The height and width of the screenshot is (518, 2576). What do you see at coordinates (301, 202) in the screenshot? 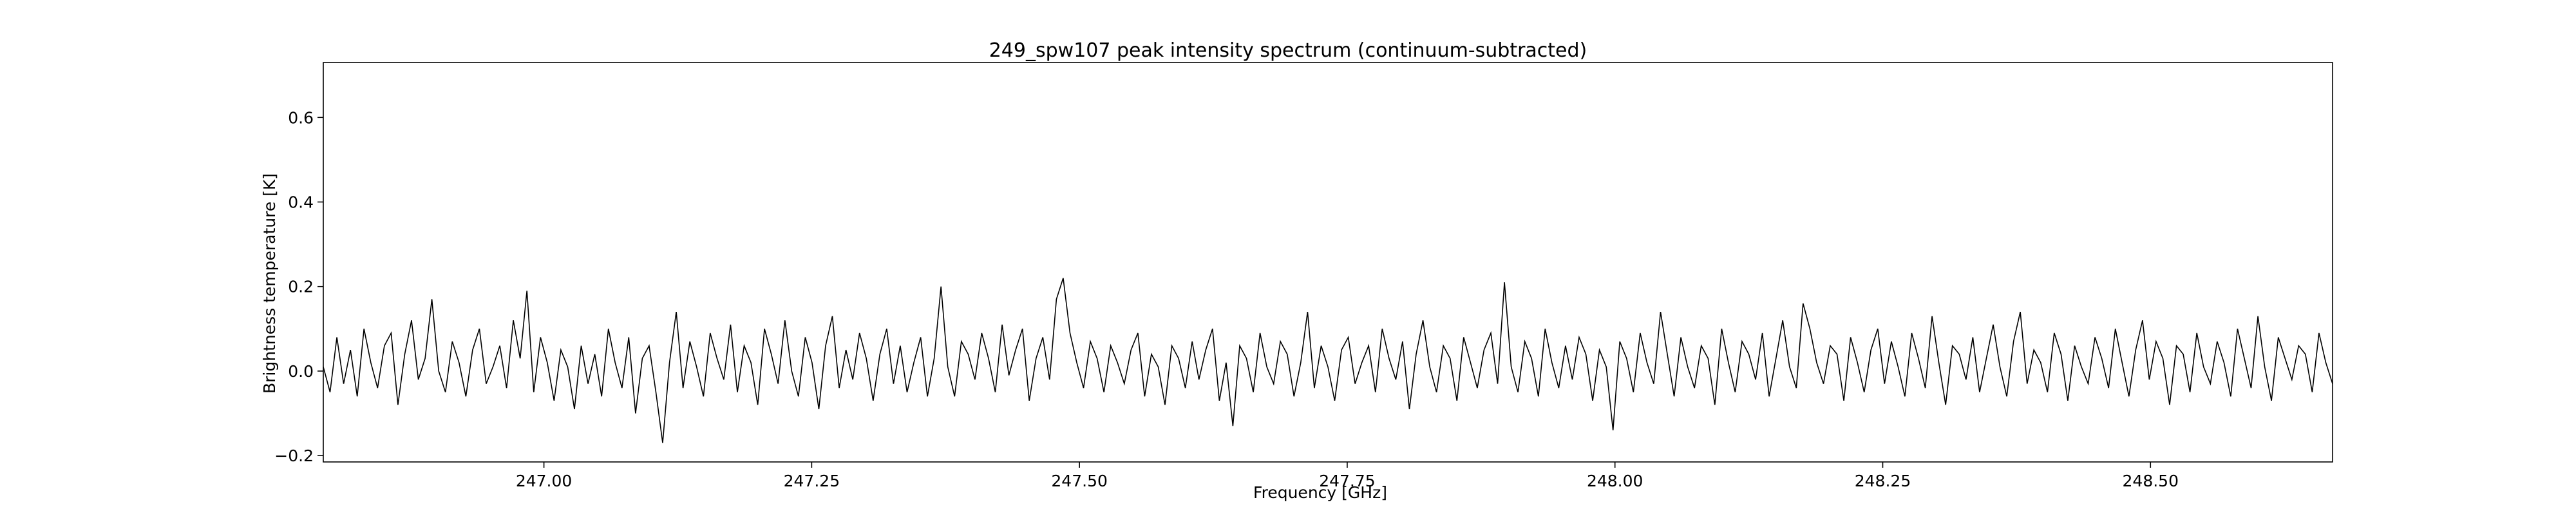
I see `y-tick-label: 0.4` at bounding box center [301, 202].